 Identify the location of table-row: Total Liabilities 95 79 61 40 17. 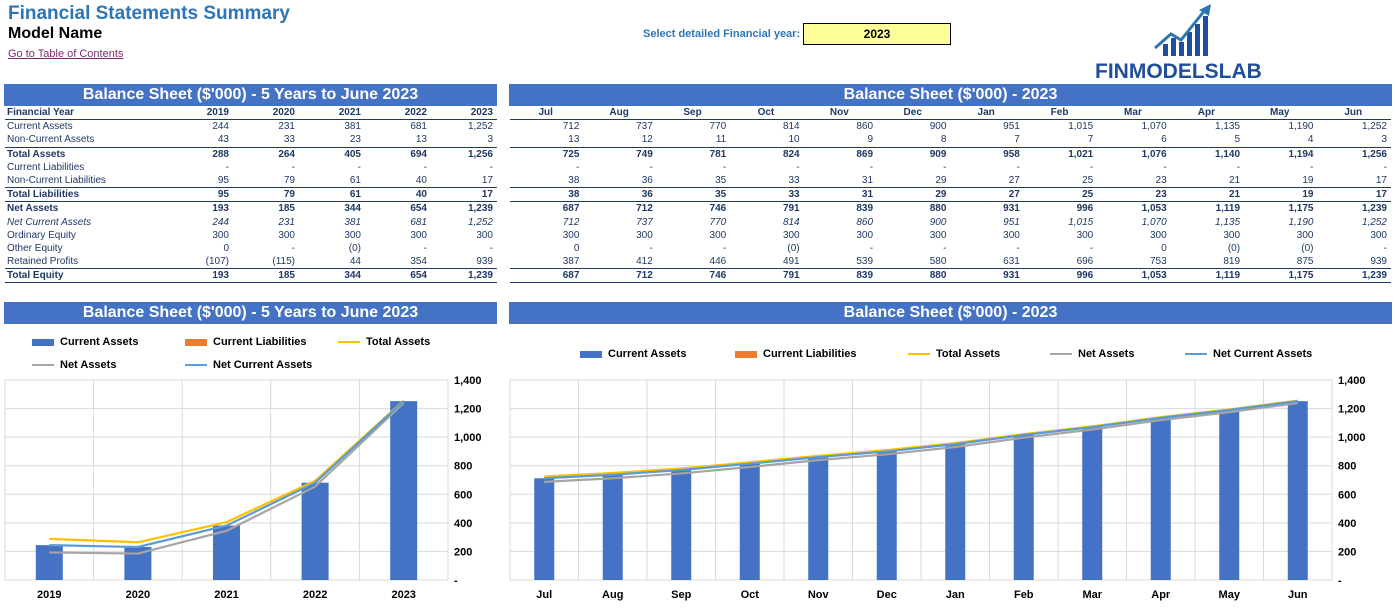
(251, 195).